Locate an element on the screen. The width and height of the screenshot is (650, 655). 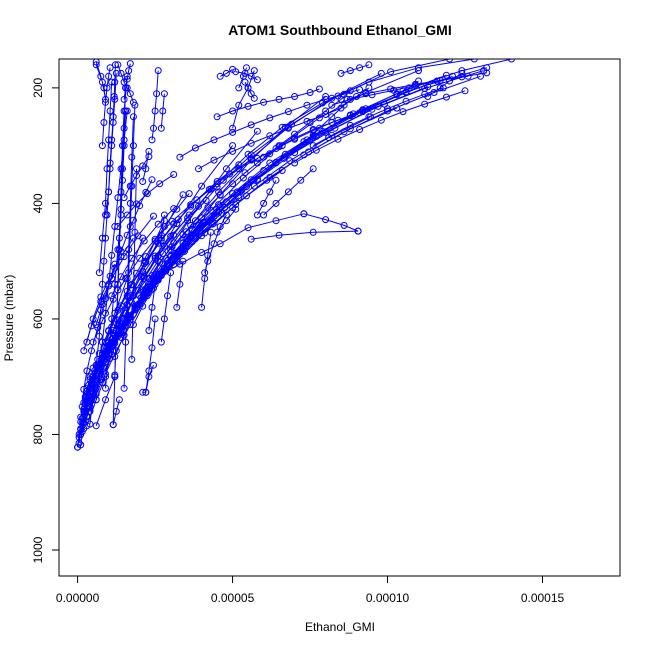
y-tick-label: 800 is located at coordinates (38, 434).